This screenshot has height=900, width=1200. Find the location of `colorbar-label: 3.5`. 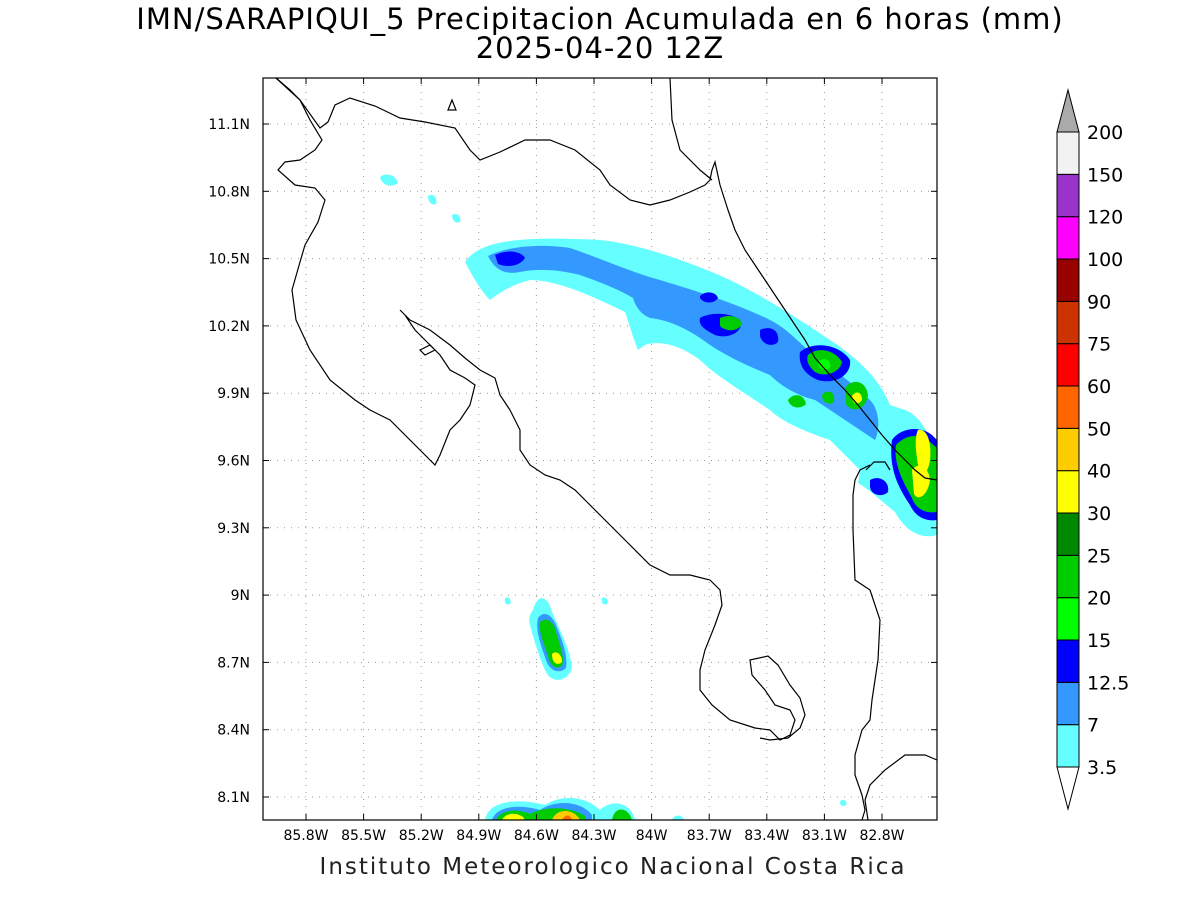

colorbar-label: 3.5 is located at coordinates (1102, 768).